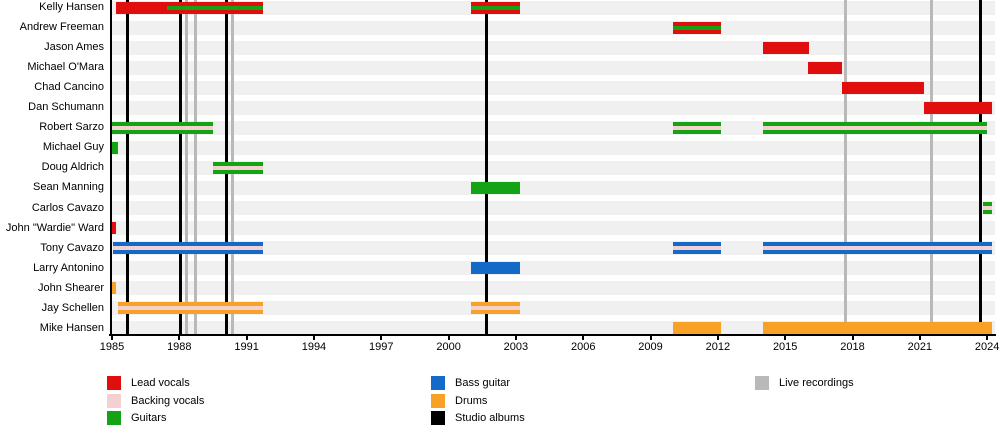 The image size is (1000, 435). I want to click on member-label: Michael Guy, so click(73, 147).